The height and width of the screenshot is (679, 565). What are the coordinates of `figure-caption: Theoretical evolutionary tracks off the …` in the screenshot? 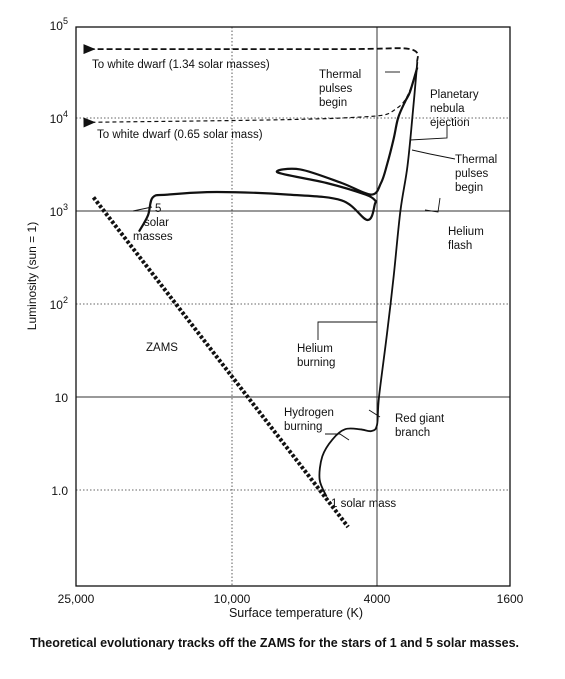 It's located at (275, 643).